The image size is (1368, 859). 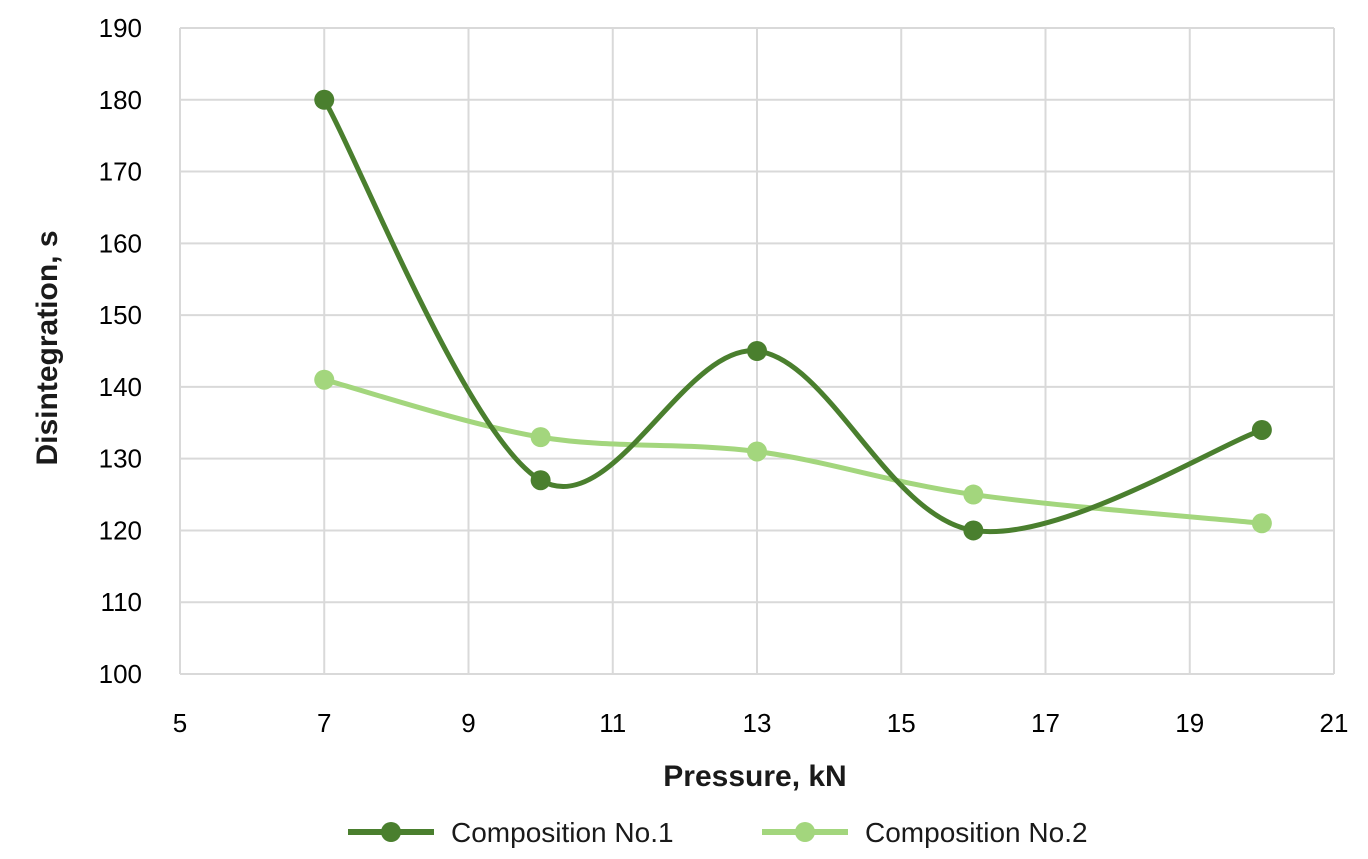 I want to click on y-axis-ticks: 100 110 120 130 140 150 160 170 180 190, so click(x=120, y=351).